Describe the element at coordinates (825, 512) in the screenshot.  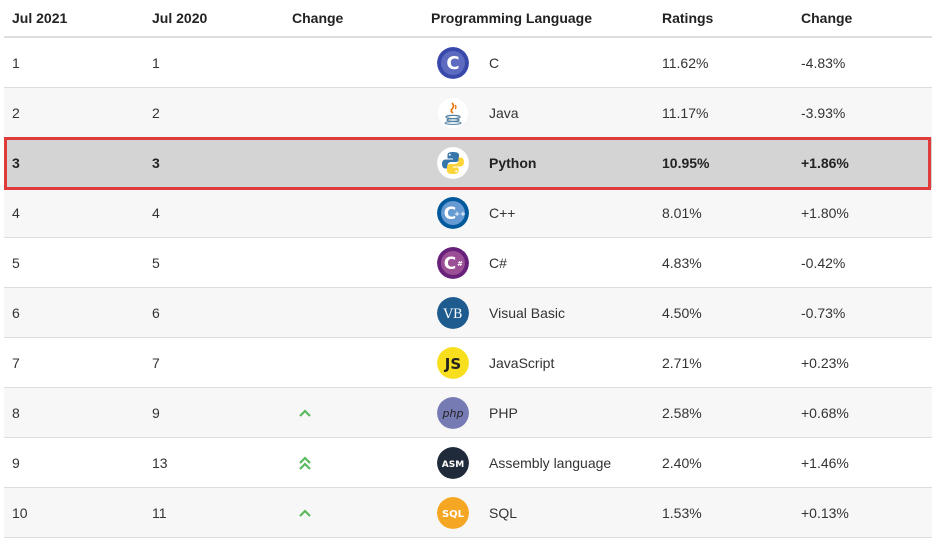
I see `rating-change: +0.13%` at that location.